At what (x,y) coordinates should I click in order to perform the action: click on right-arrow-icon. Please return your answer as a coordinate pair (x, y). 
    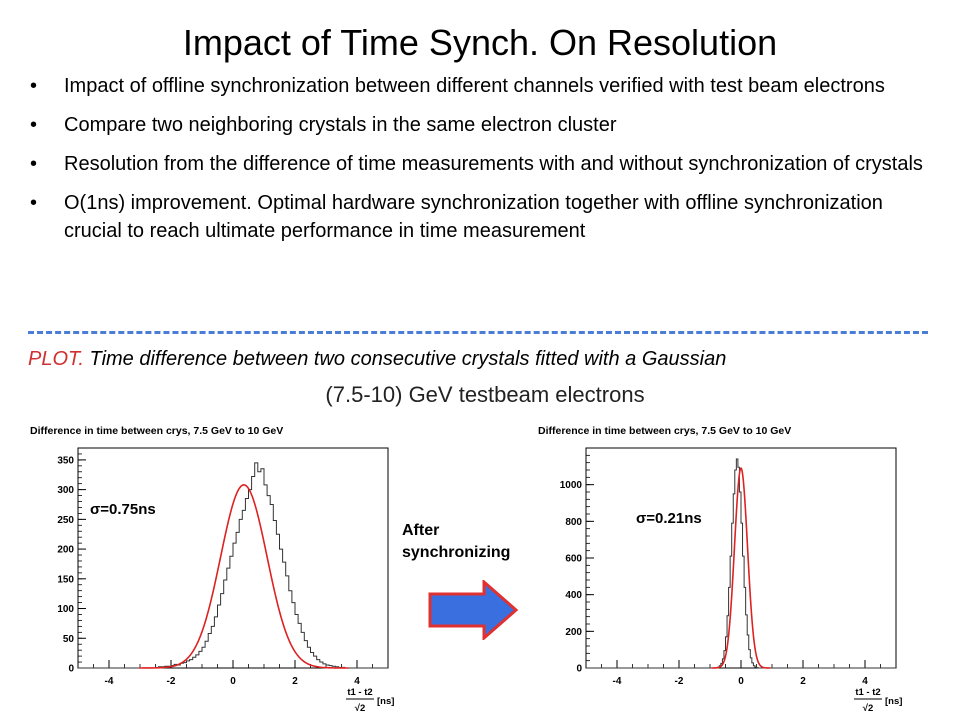
    Looking at the image, I should click on (473, 610).